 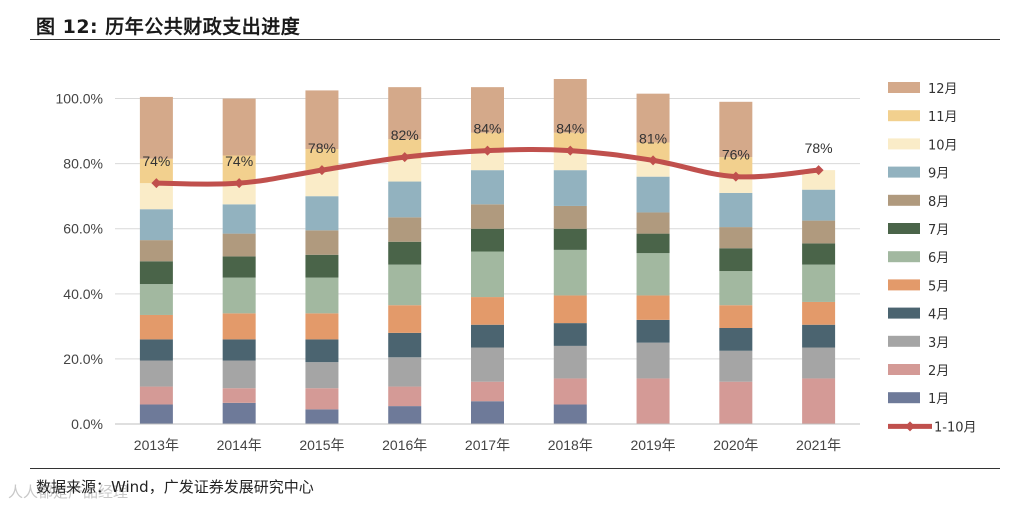 I want to click on legend-swatch-3月, so click(x=904, y=341).